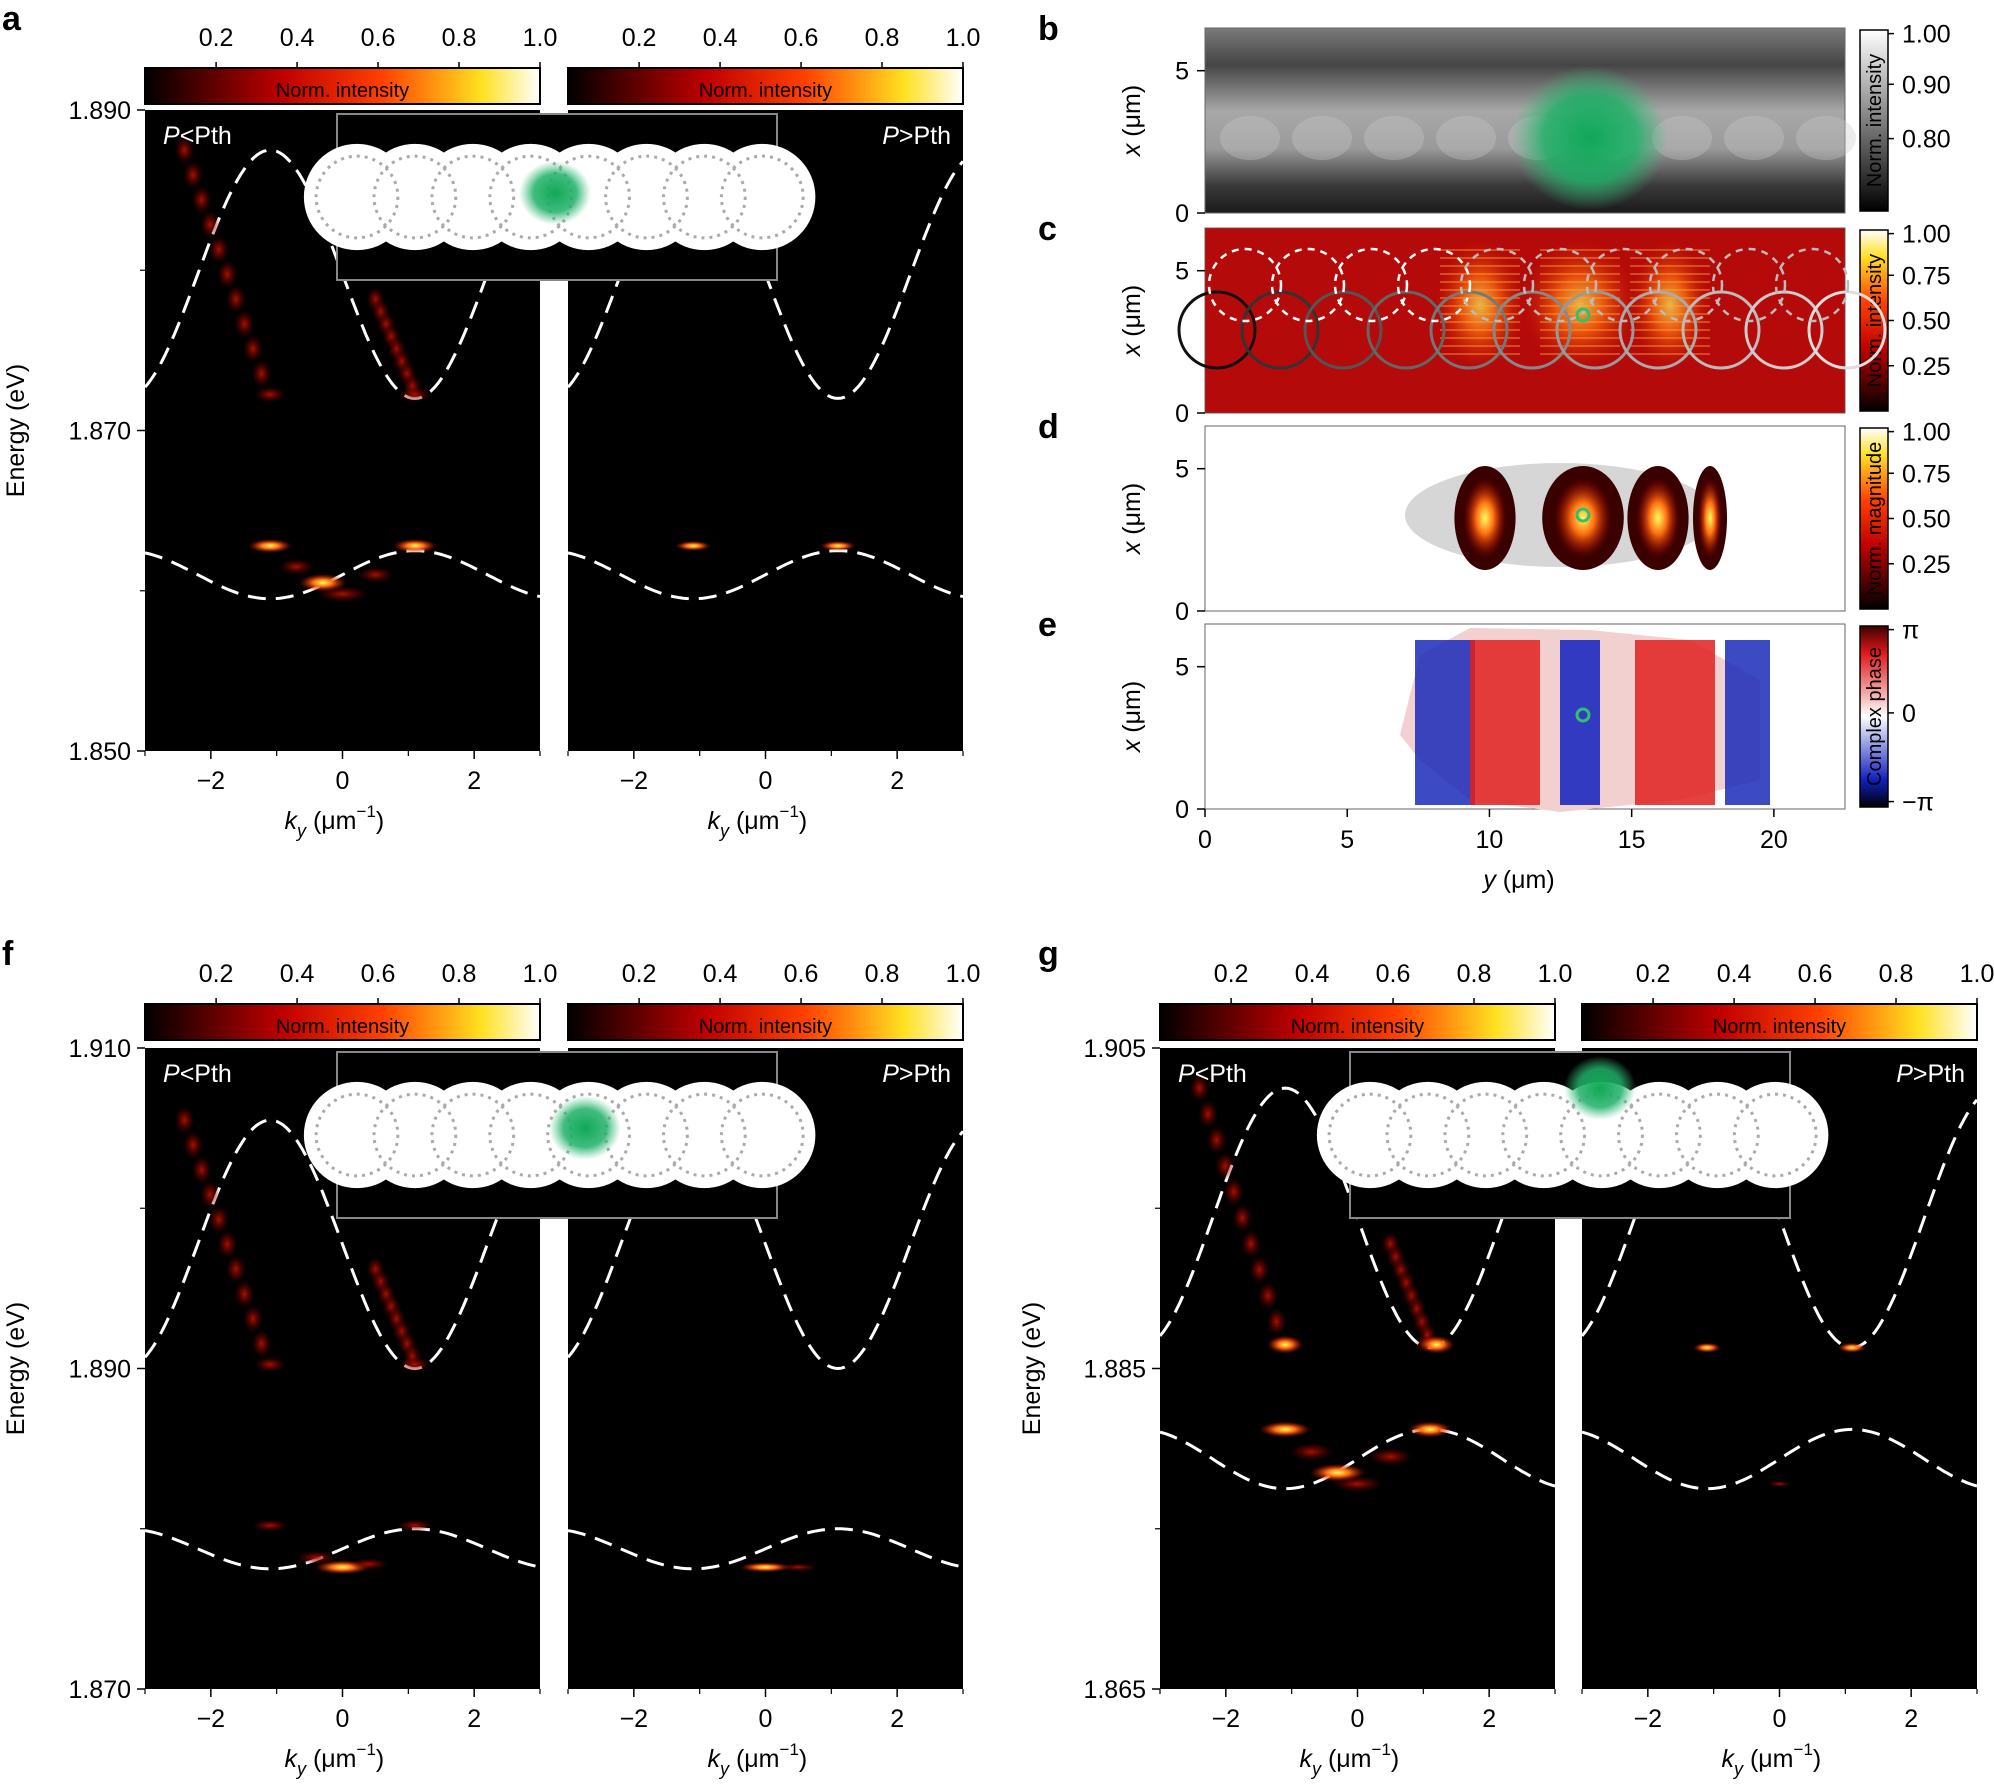 The width and height of the screenshot is (1994, 1788). I want to click on y-tick-label: 5, so click(1182, 470).